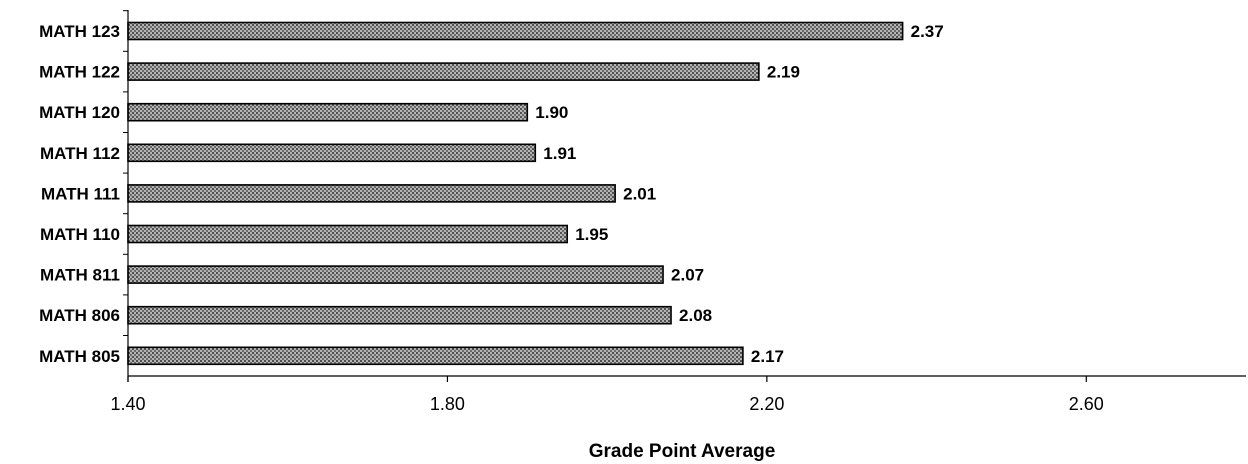 The image size is (1248, 464). I want to click on value-label: 2.19, so click(783, 72).